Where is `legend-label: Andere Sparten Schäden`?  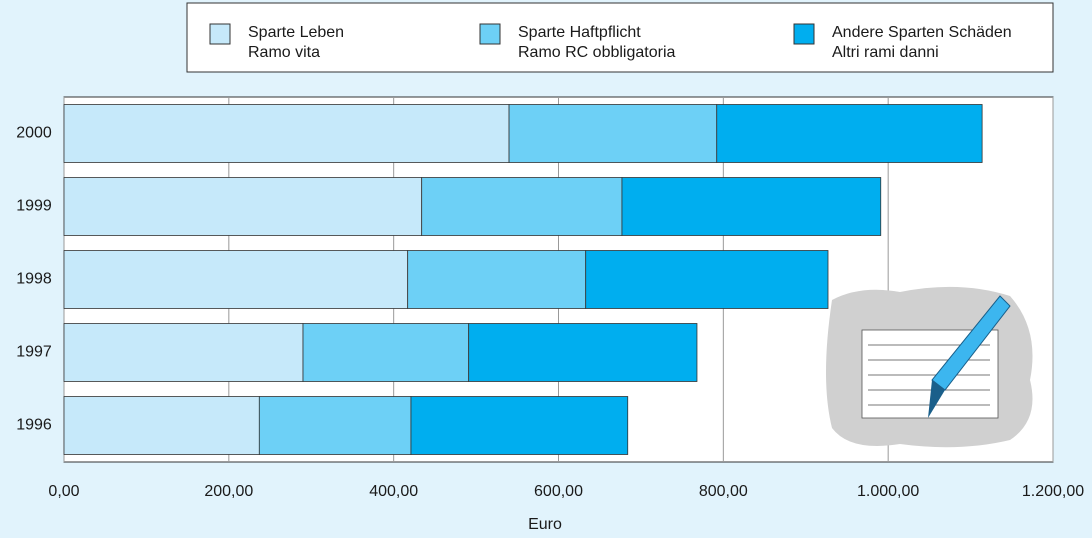
legend-label: Andere Sparten Schäden is located at coordinates (922, 32).